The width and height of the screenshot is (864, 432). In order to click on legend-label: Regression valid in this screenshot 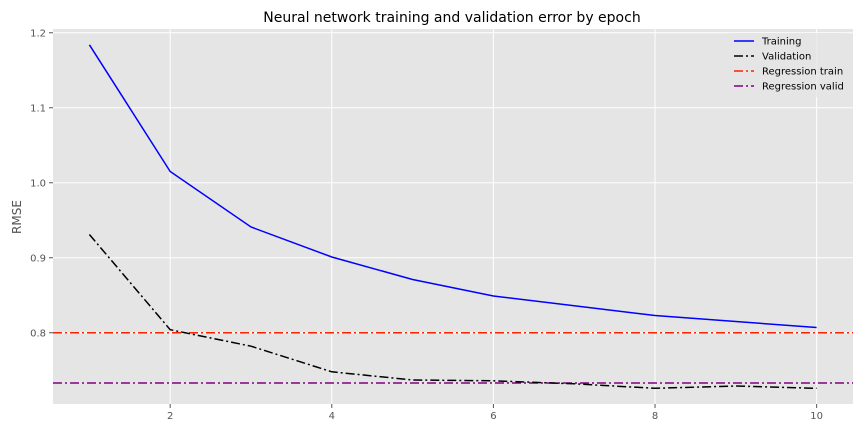, I will do `click(803, 87)`.